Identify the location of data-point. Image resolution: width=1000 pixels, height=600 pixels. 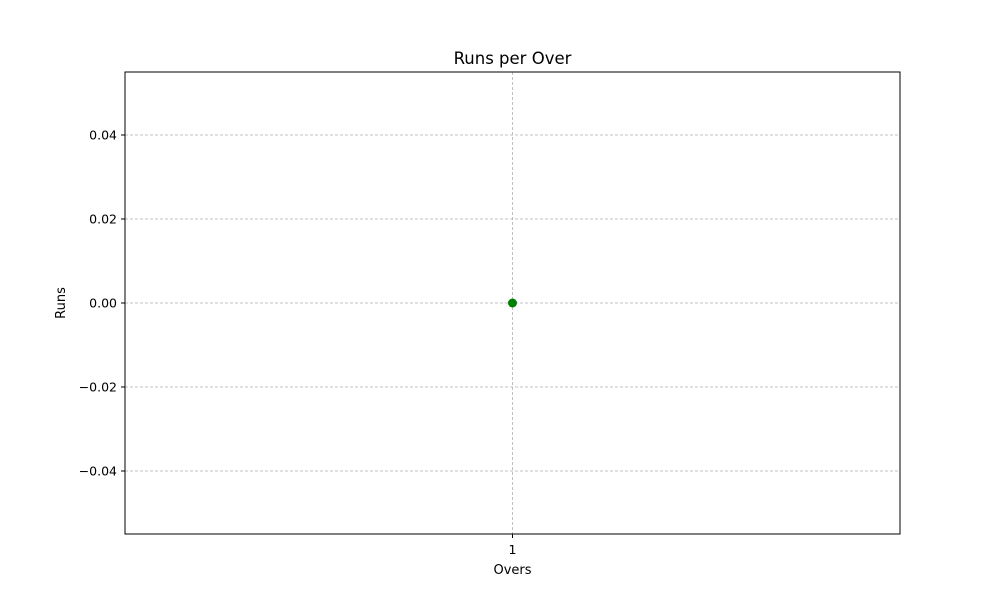
(512, 303).